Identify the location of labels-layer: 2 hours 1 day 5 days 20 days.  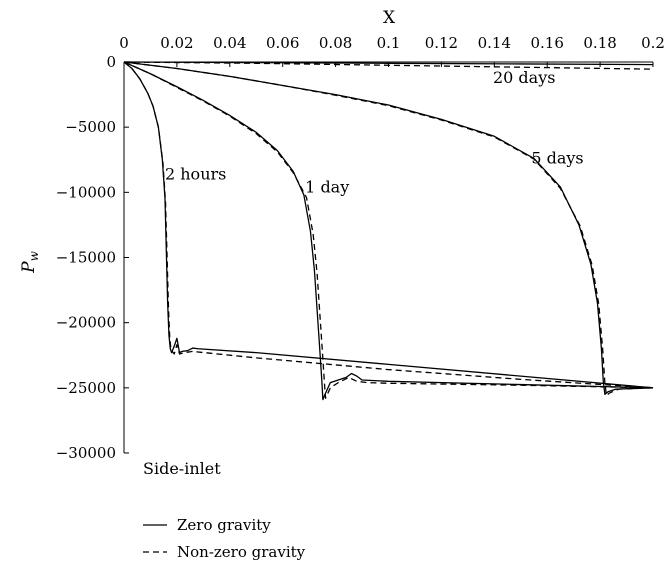
(374, 132).